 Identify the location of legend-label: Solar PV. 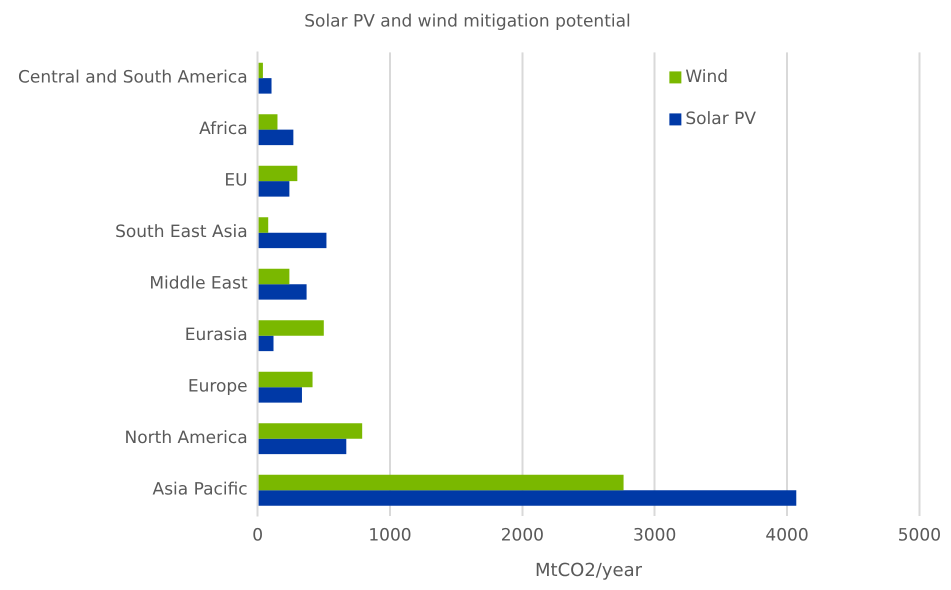
(720, 118).